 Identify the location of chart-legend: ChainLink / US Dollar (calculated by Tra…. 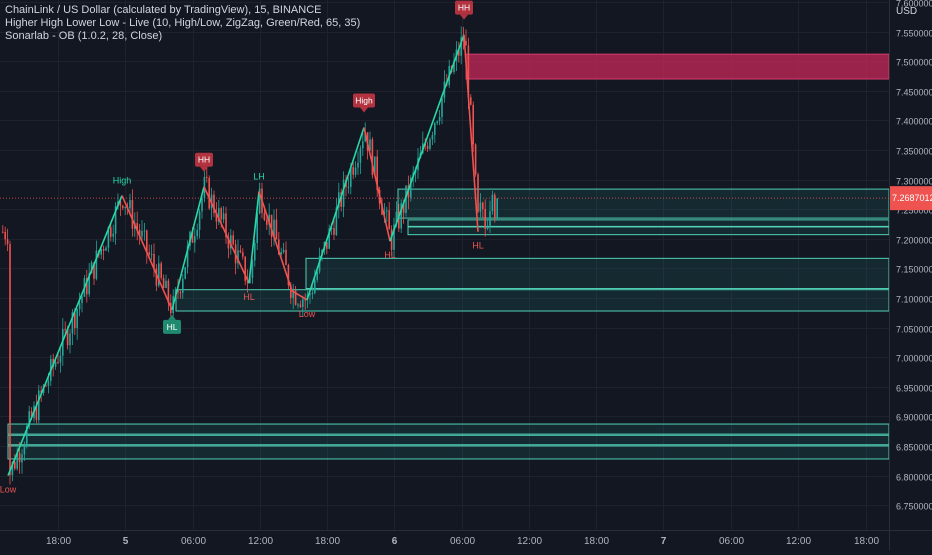
(182, 23).